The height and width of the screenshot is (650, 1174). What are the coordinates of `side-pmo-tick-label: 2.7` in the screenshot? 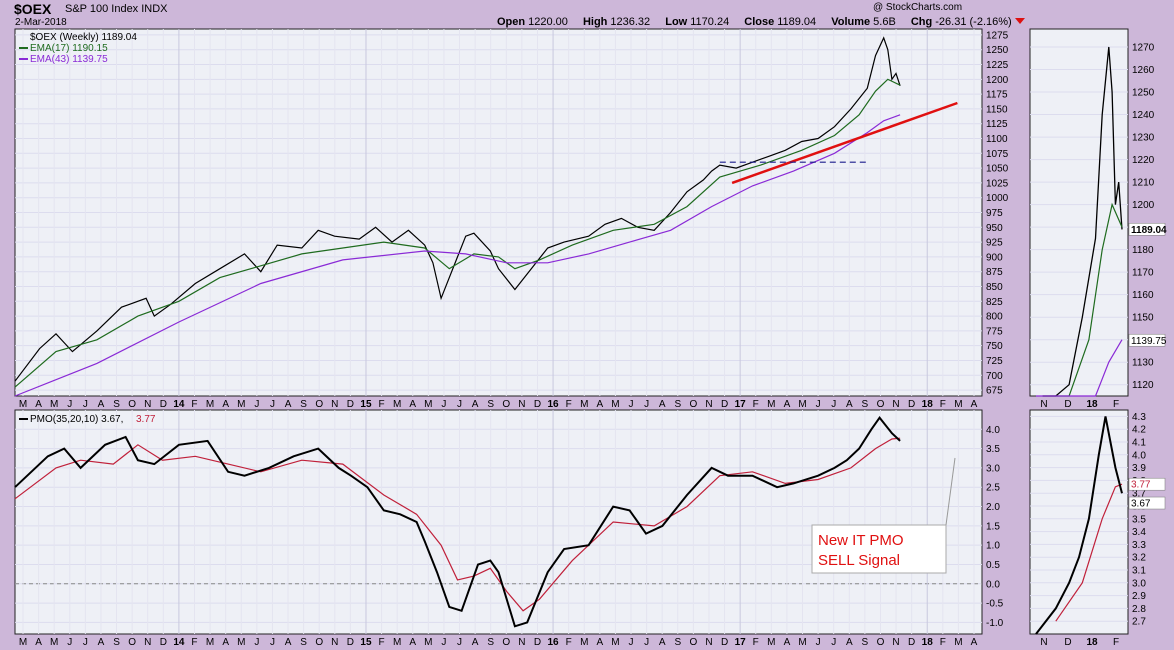 It's located at (1139, 622).